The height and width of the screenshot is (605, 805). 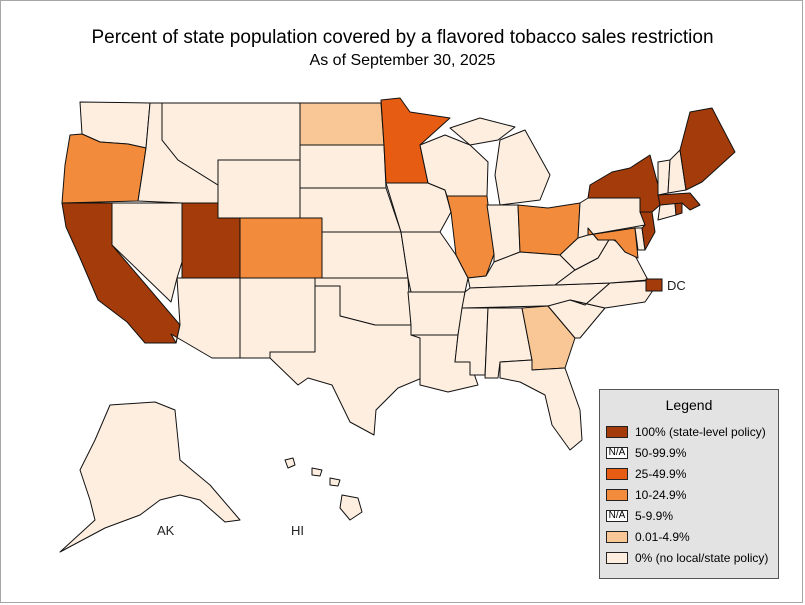 I want to click on state-ct, so click(x=667, y=211).